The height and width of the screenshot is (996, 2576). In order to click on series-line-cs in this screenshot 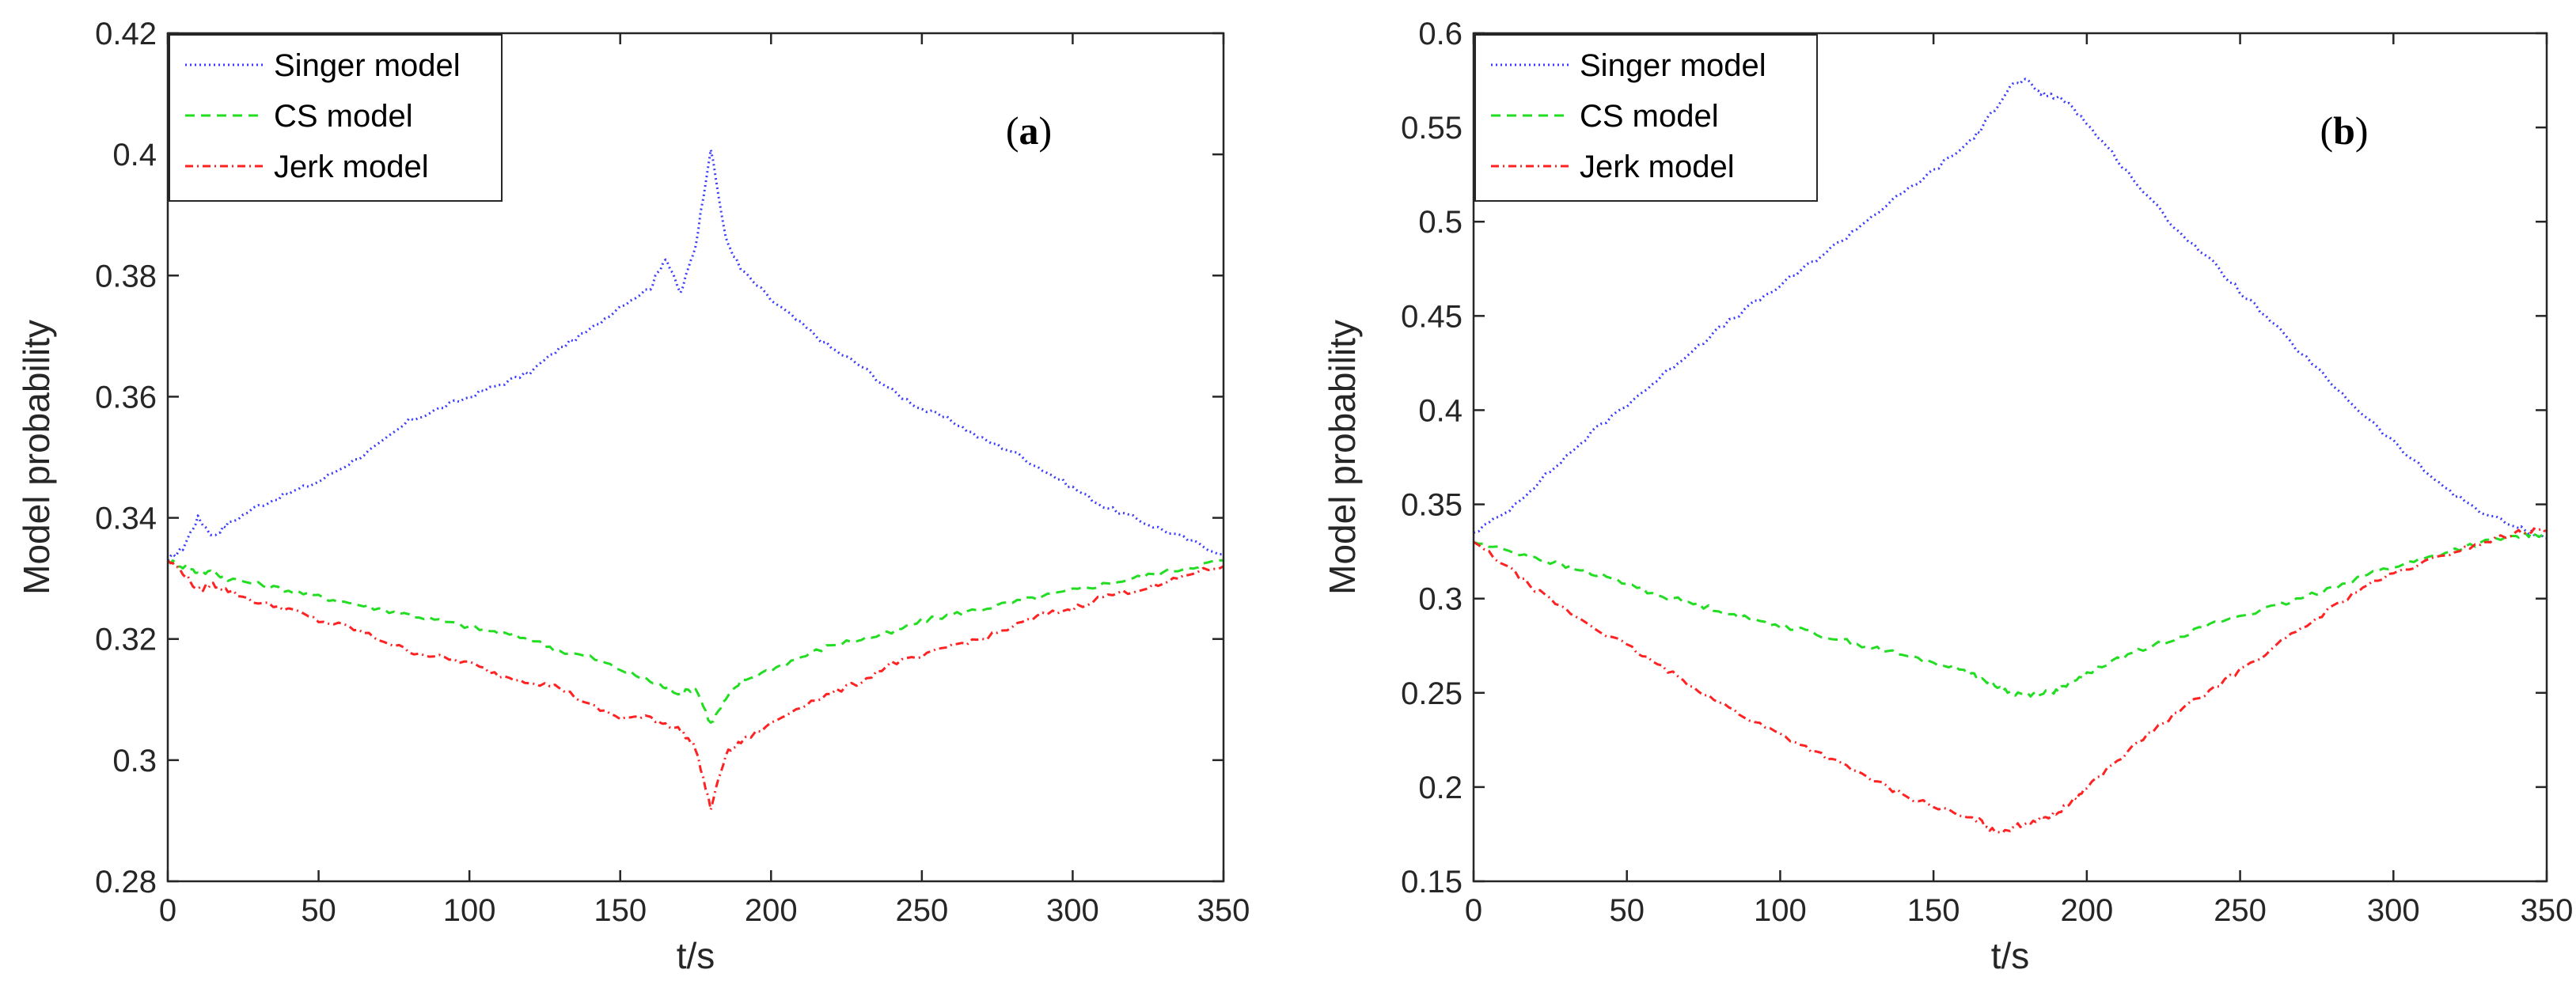, I will do `click(2010, 614)`.